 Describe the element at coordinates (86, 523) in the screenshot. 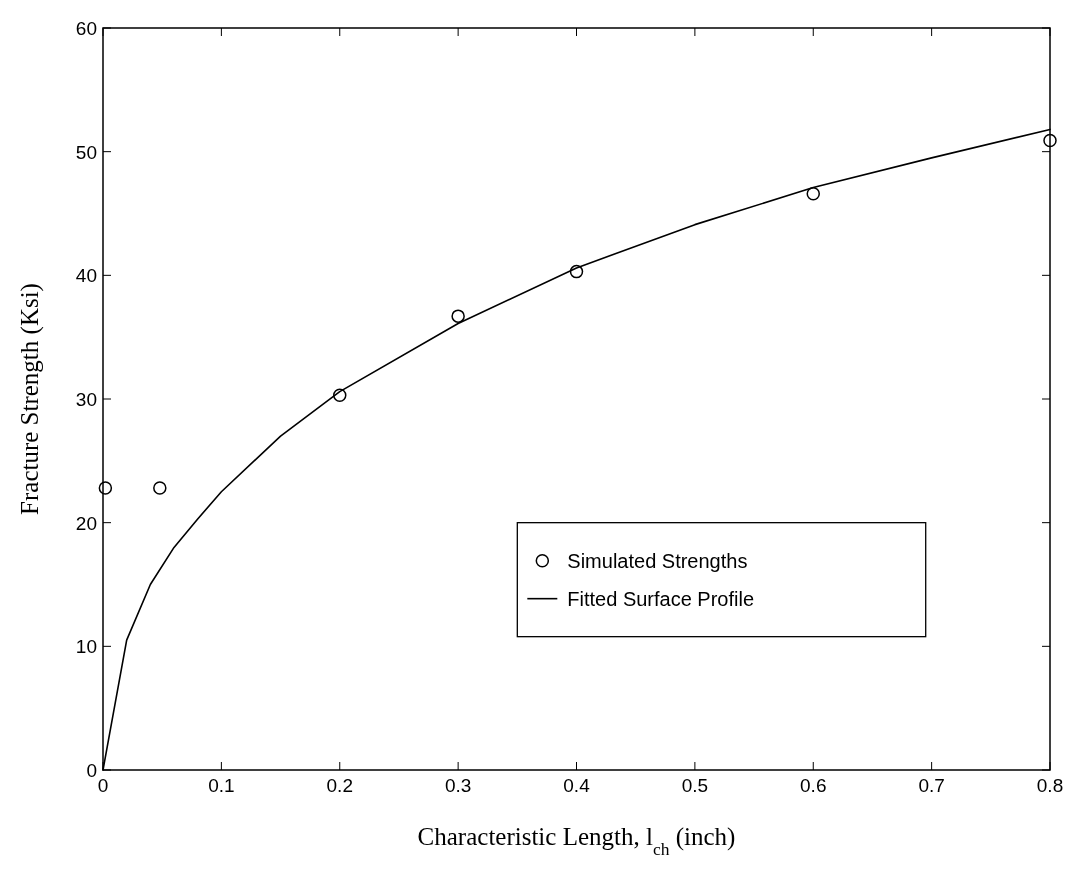

I see `y-tick-label: 20` at that location.